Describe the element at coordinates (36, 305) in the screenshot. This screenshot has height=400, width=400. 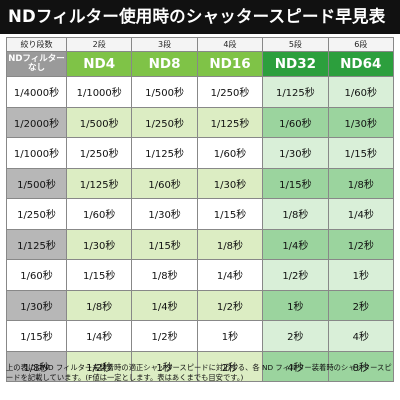
I see `base-speed-cell: 1/30秒` at that location.